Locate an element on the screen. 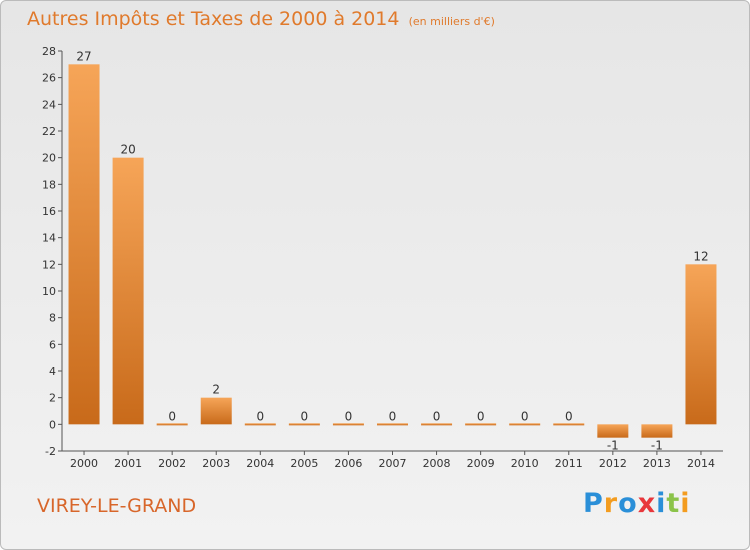 This screenshot has height=550, width=750. y-tick-label: 20 is located at coordinates (49, 158).